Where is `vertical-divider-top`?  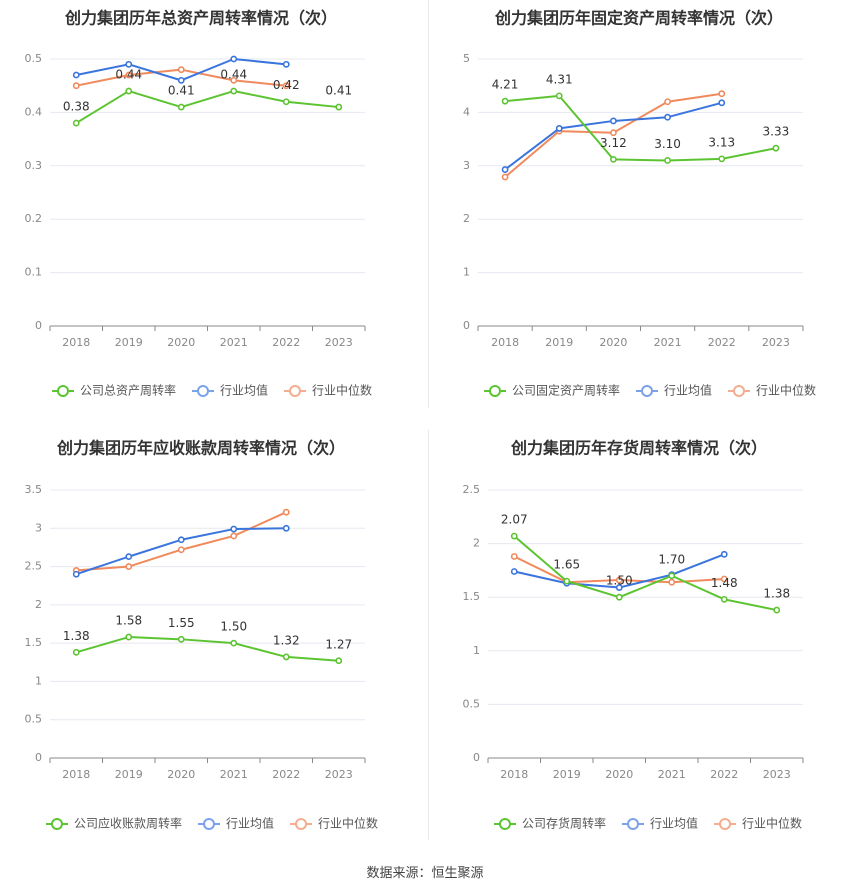 vertical-divider-top is located at coordinates (428, 204).